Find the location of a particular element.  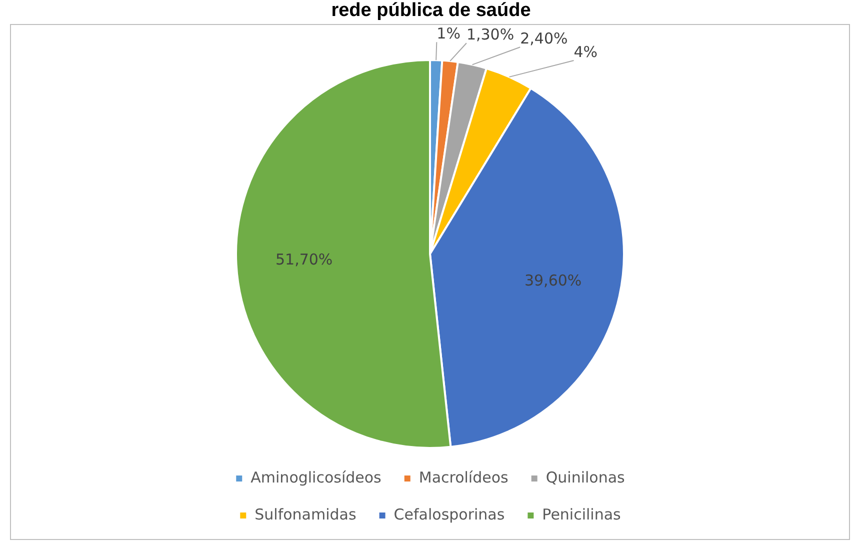

legend-label: Sulfonamidas is located at coordinates (305, 514).